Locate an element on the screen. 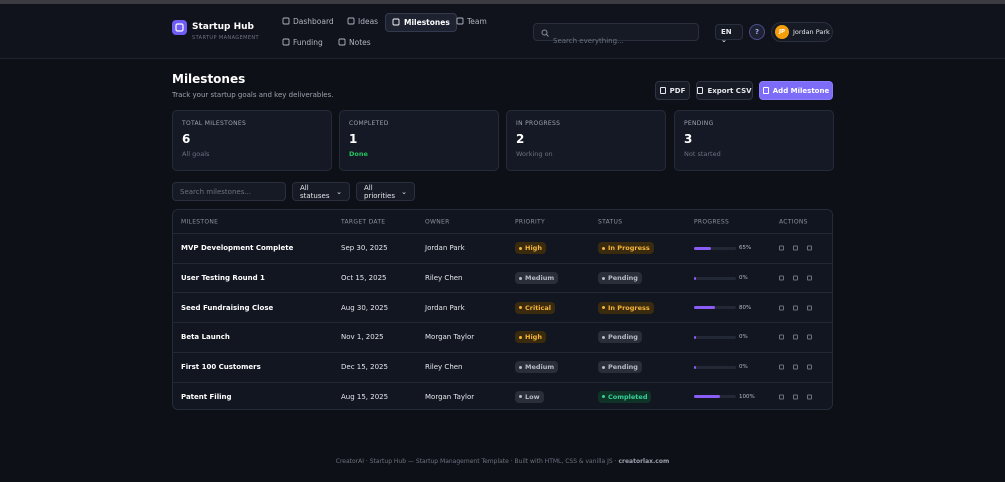 The image size is (1005, 482). language-select: EN ⌄ is located at coordinates (729, 34).